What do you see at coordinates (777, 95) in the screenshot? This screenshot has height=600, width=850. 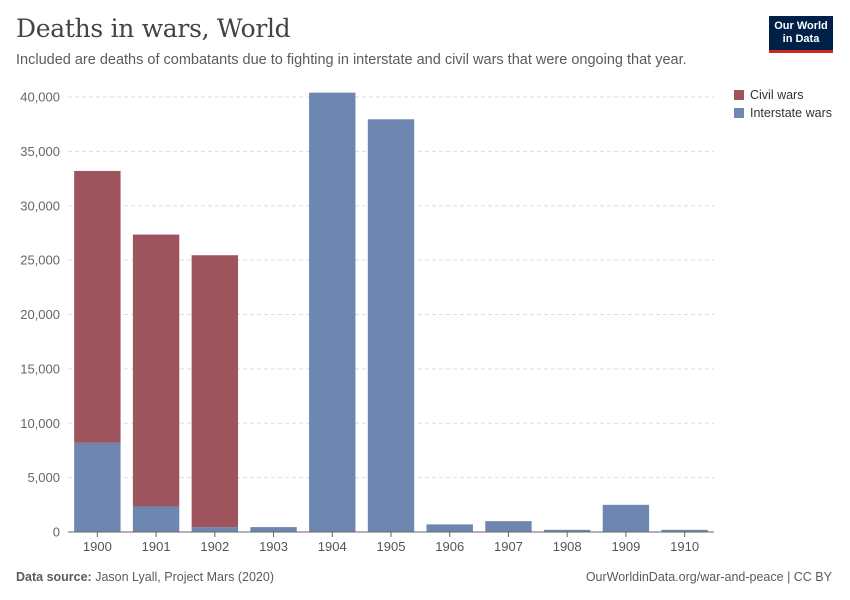 I see `legend-label-civil: Civil wars` at bounding box center [777, 95].